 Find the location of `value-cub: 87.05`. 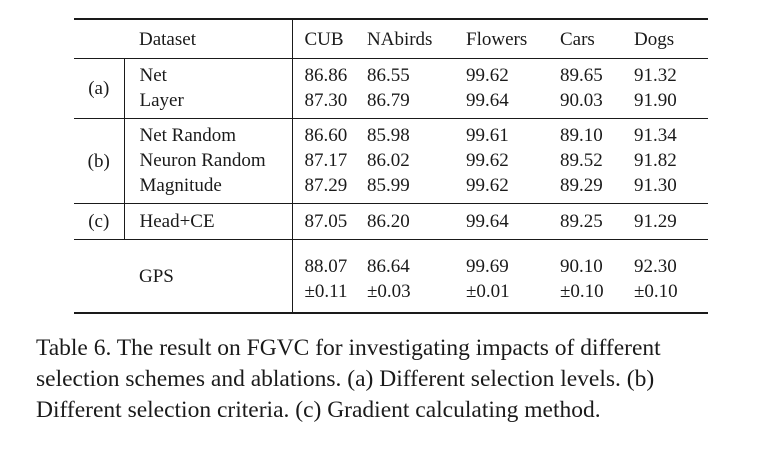

value-cub: 87.05 is located at coordinates (329, 221).